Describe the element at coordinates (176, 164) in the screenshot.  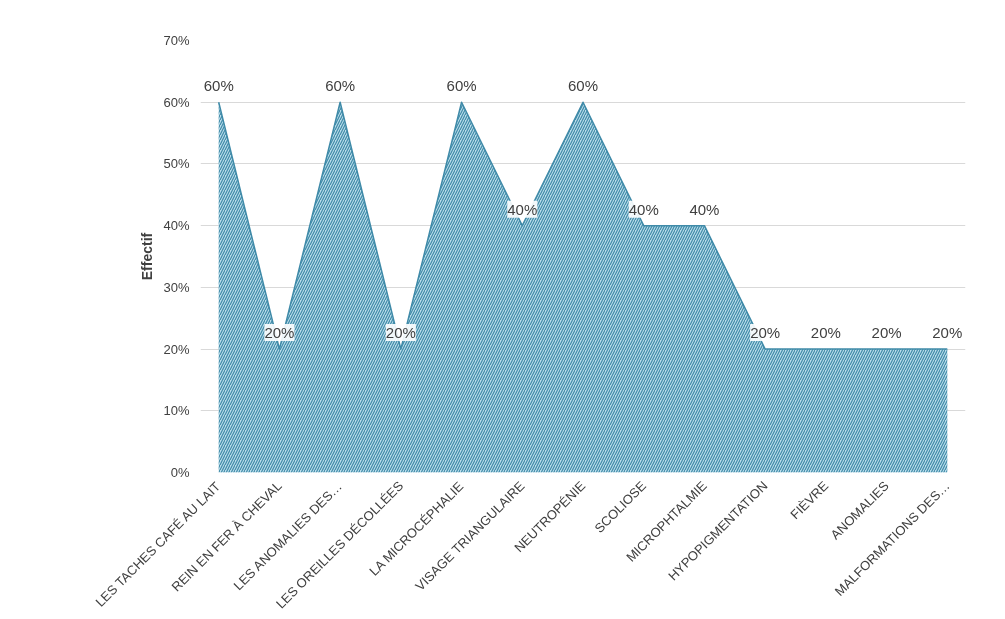
I see `y-tick-label: 50%` at that location.